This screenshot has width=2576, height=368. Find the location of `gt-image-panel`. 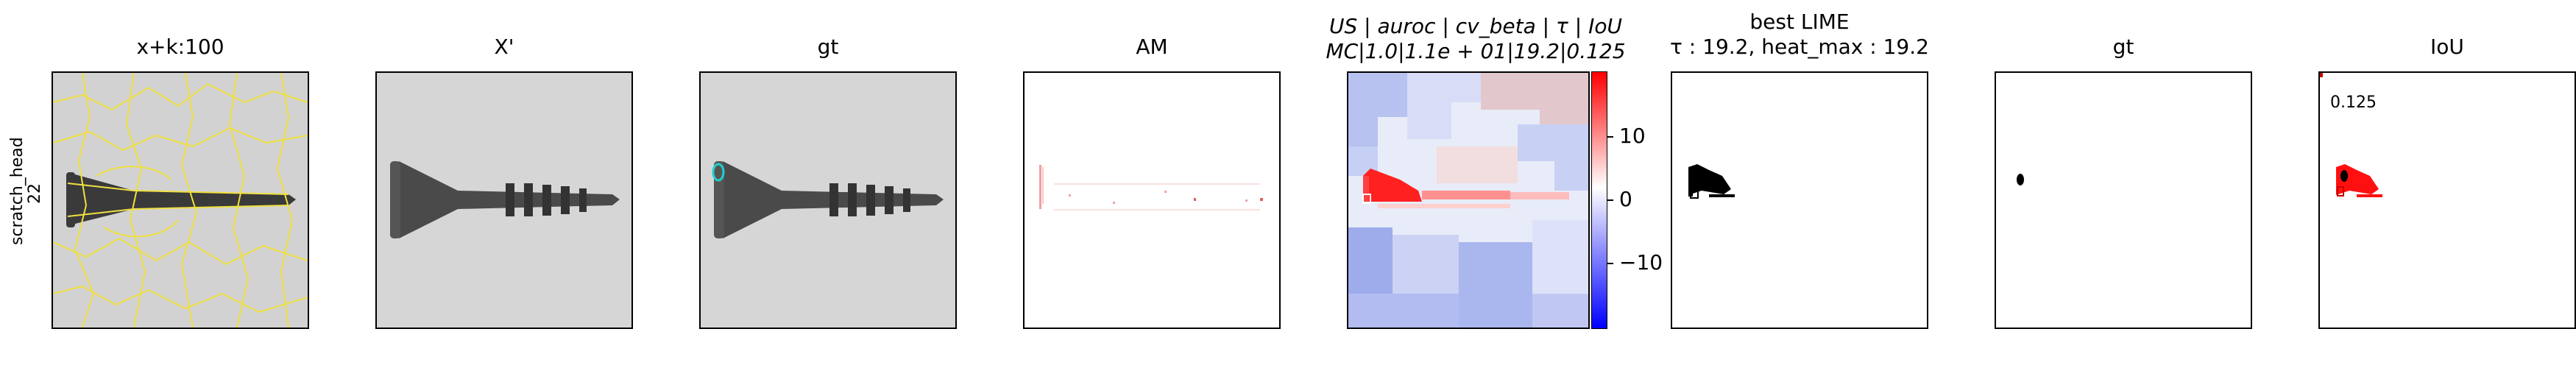

gt-image-panel is located at coordinates (828, 200).